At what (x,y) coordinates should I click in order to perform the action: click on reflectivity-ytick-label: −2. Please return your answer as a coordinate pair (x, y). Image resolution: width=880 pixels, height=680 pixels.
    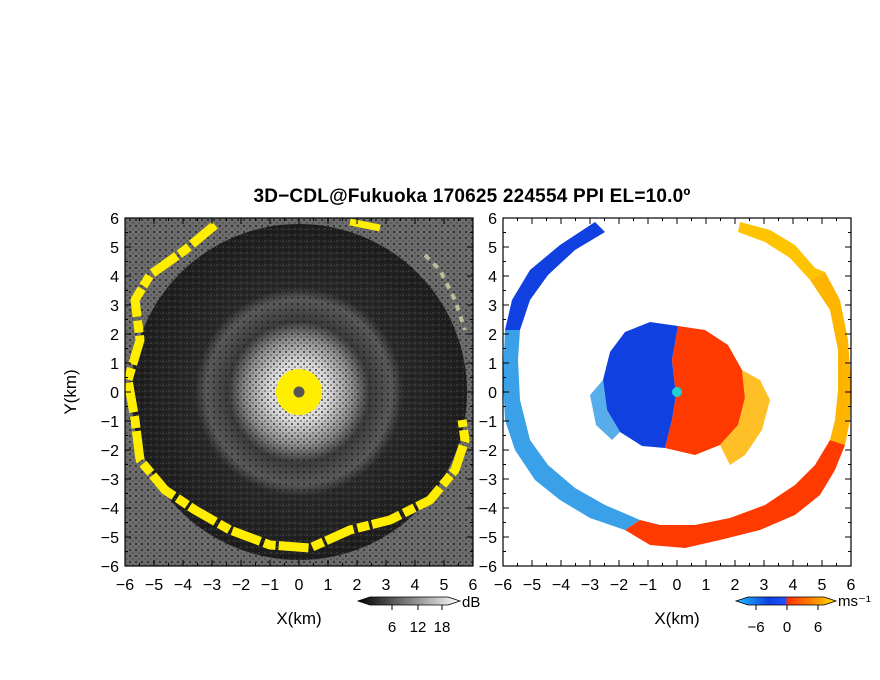
    Looking at the image, I should click on (110, 451).